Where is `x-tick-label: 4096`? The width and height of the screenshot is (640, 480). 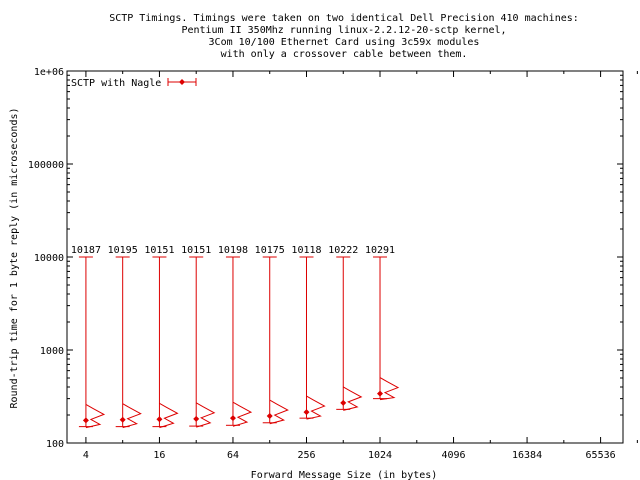
x-tick-label: 4096 is located at coordinates (453, 455).